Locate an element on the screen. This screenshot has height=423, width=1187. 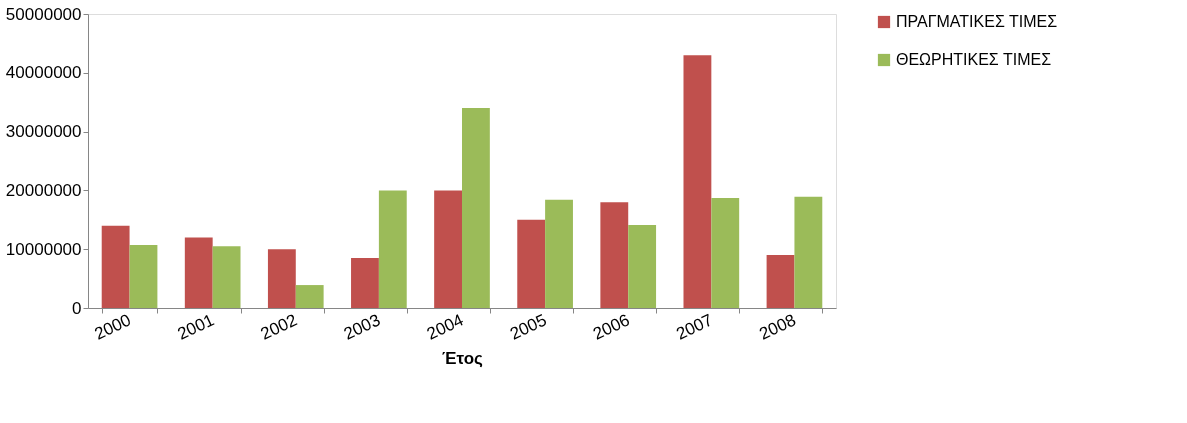
x-tick-label: 2008 is located at coordinates (777, 327).